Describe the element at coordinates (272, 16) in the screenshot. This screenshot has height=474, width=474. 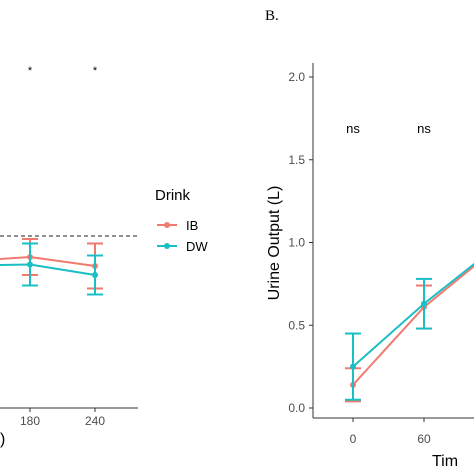
I see `panel-label: B.` at that location.